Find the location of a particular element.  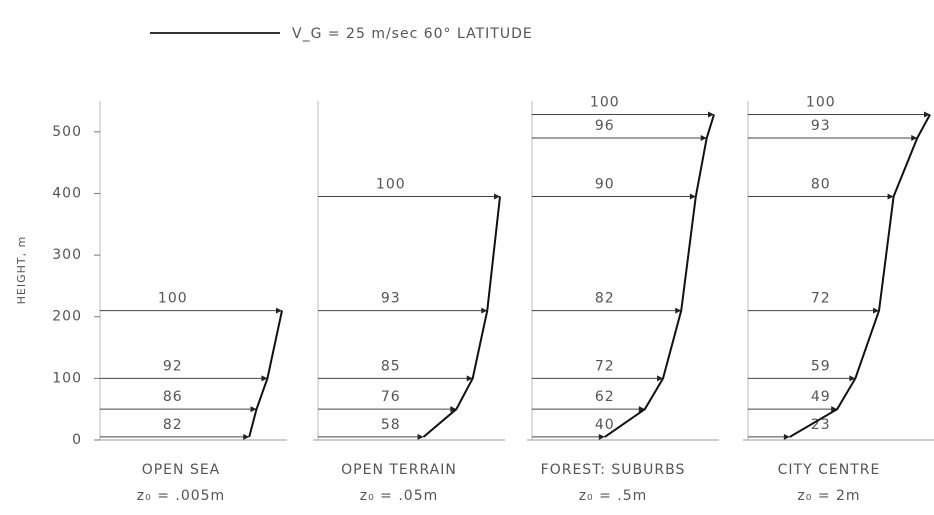

panel-subtitle: z₀ = 2m is located at coordinates (828, 496).